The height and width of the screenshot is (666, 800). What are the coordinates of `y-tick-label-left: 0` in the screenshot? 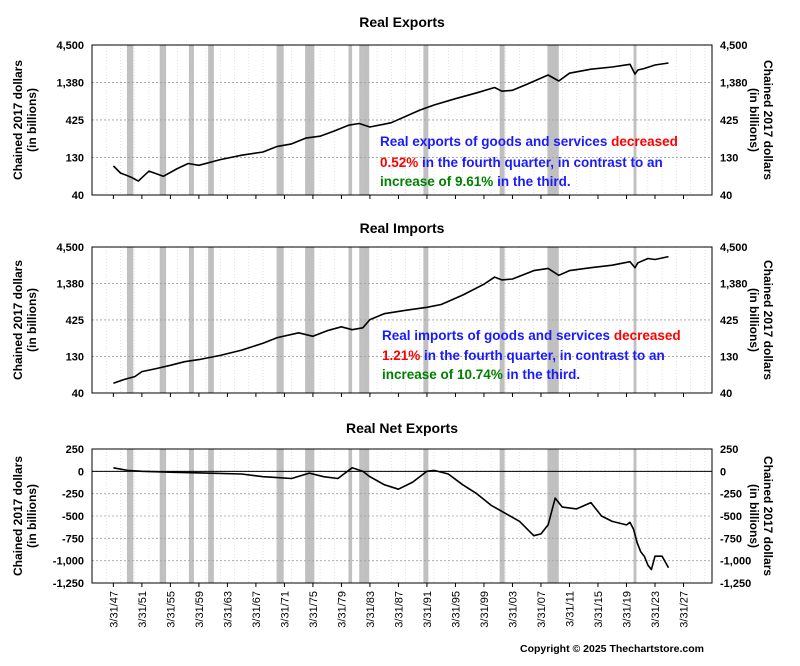 It's located at (81, 472).